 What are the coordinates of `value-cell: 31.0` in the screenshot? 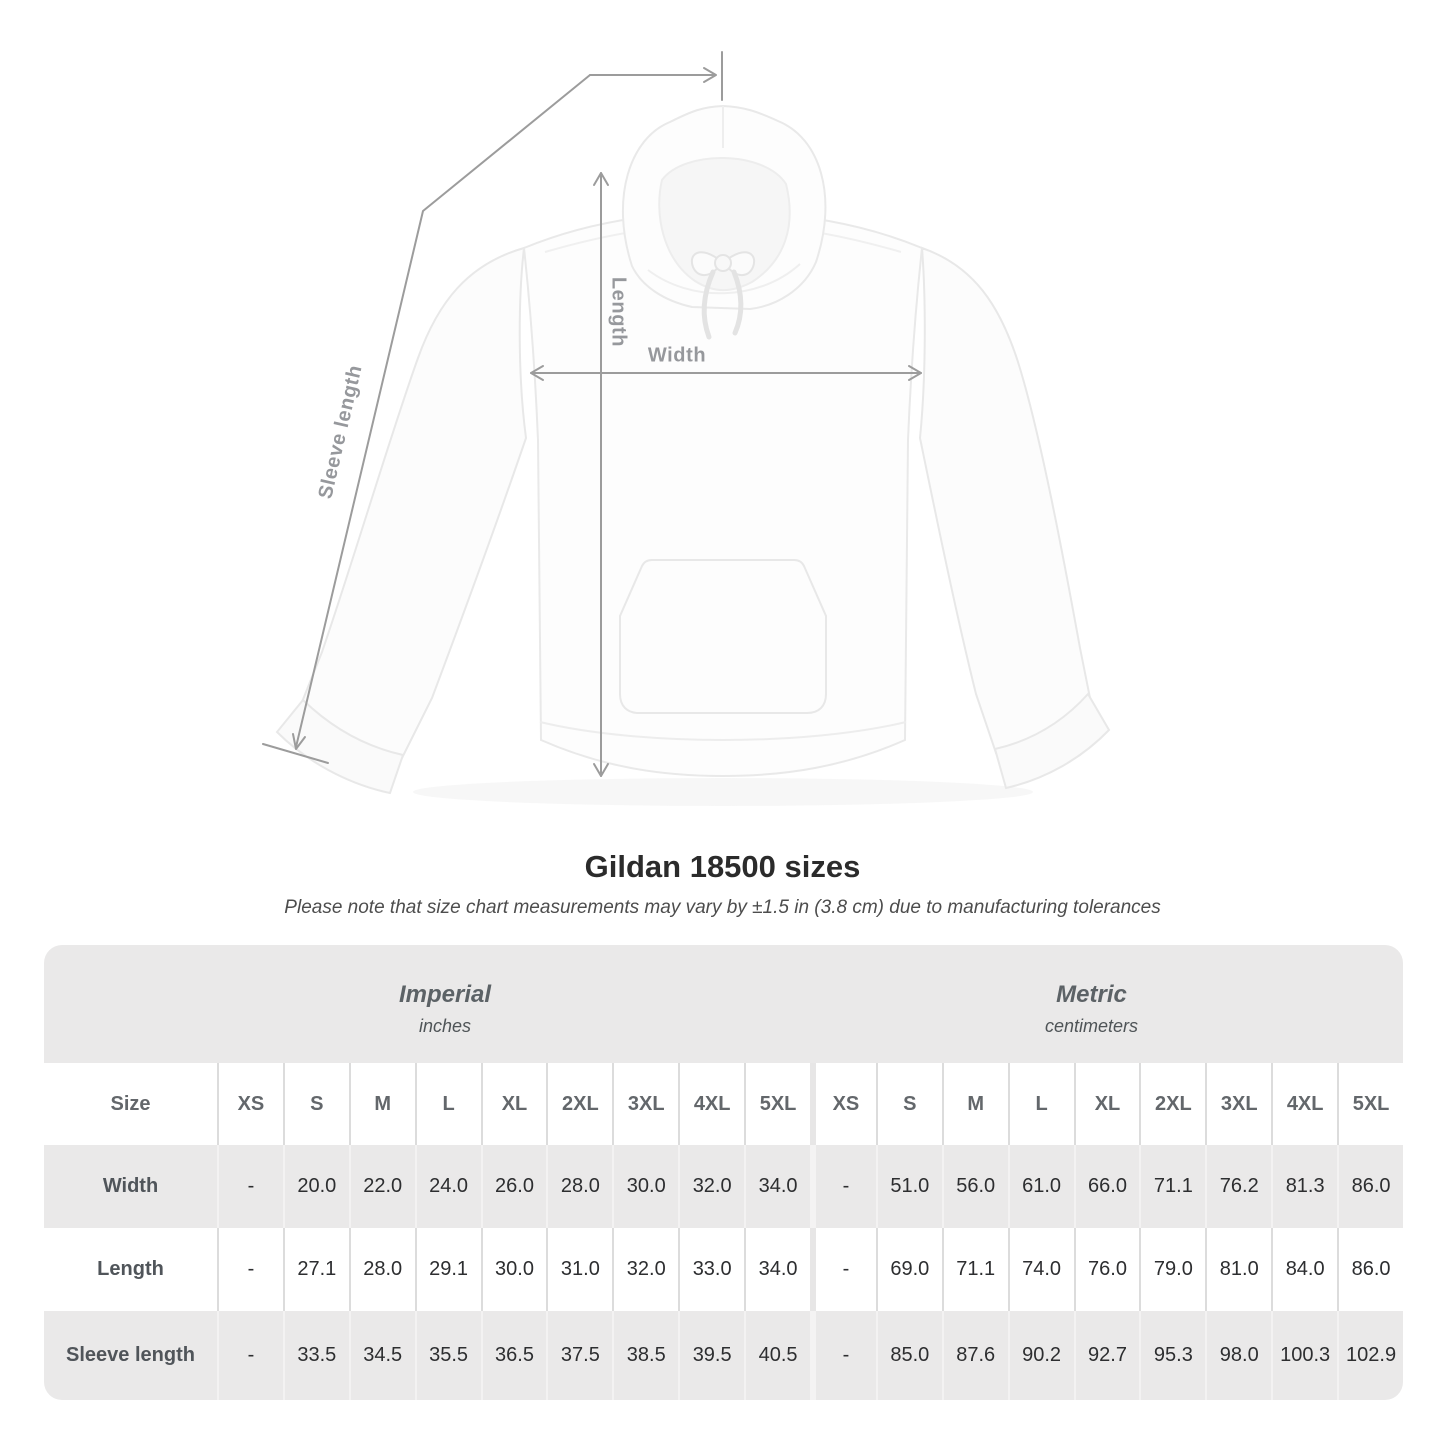 It's located at (579, 1269).